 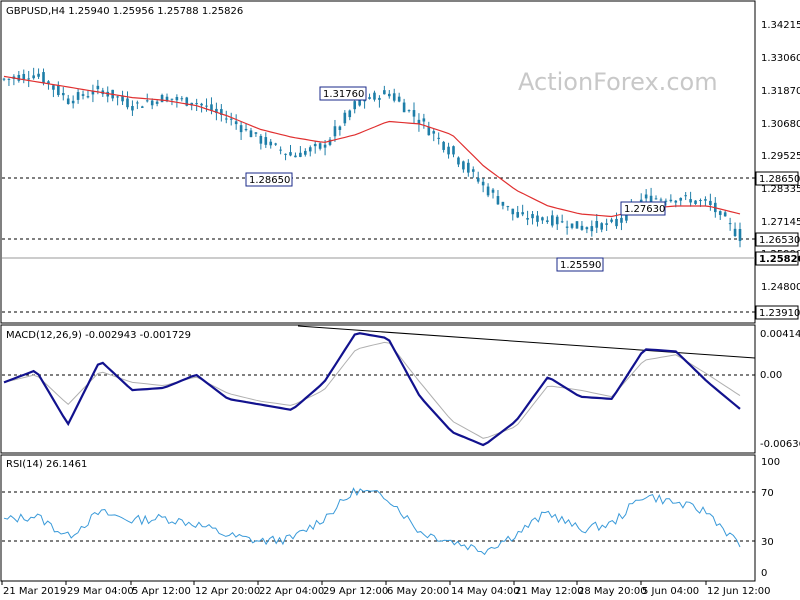 I want to click on annotation-text: 1.31760, so click(x=343, y=94).